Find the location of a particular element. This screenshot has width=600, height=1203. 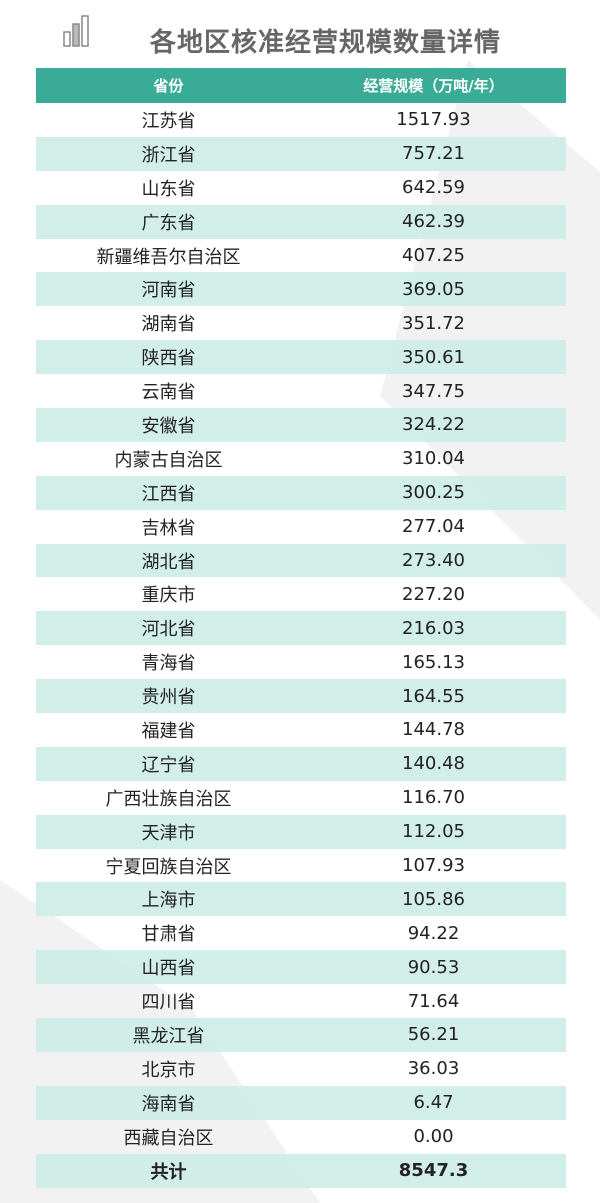

table-row: 广西壮族自治区 116.70 is located at coordinates (301, 798).